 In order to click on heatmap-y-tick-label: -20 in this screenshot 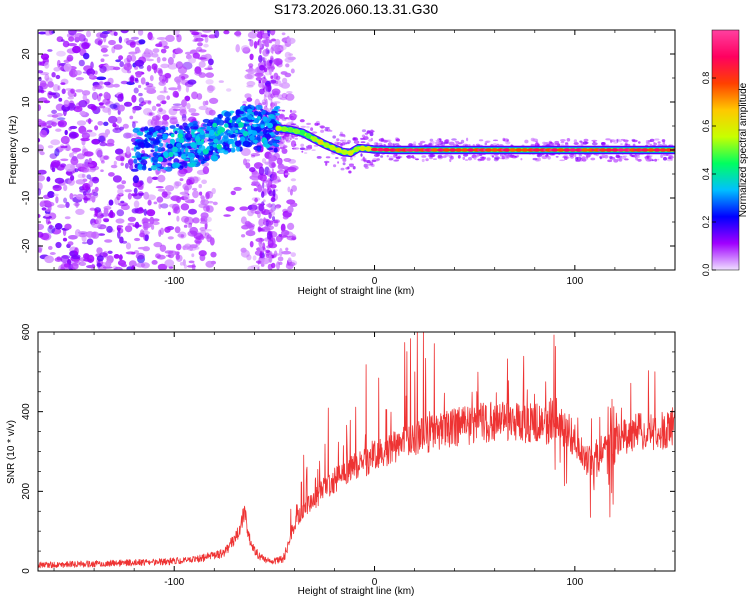, I will do `click(26, 245)`.